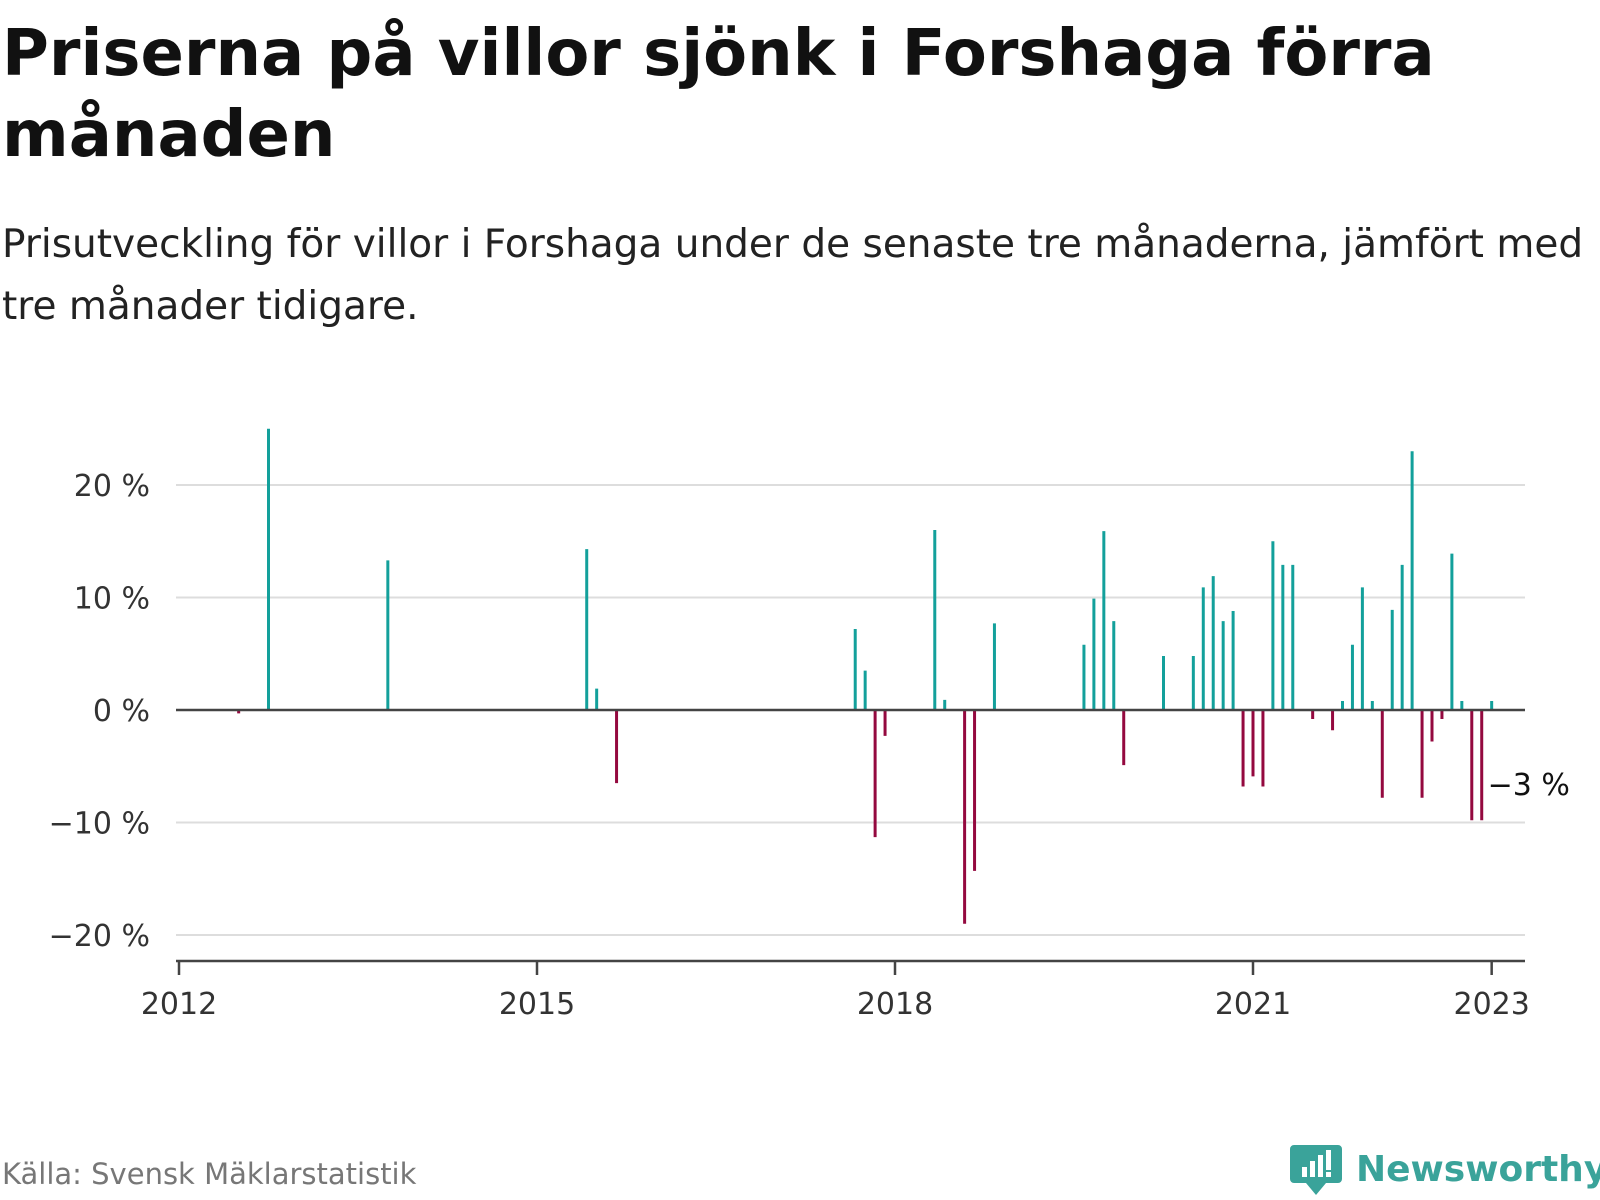 Image resolution: width=1600 pixels, height=1200 pixels. I want to click on y-tick-label: 10 %, so click(112, 599).